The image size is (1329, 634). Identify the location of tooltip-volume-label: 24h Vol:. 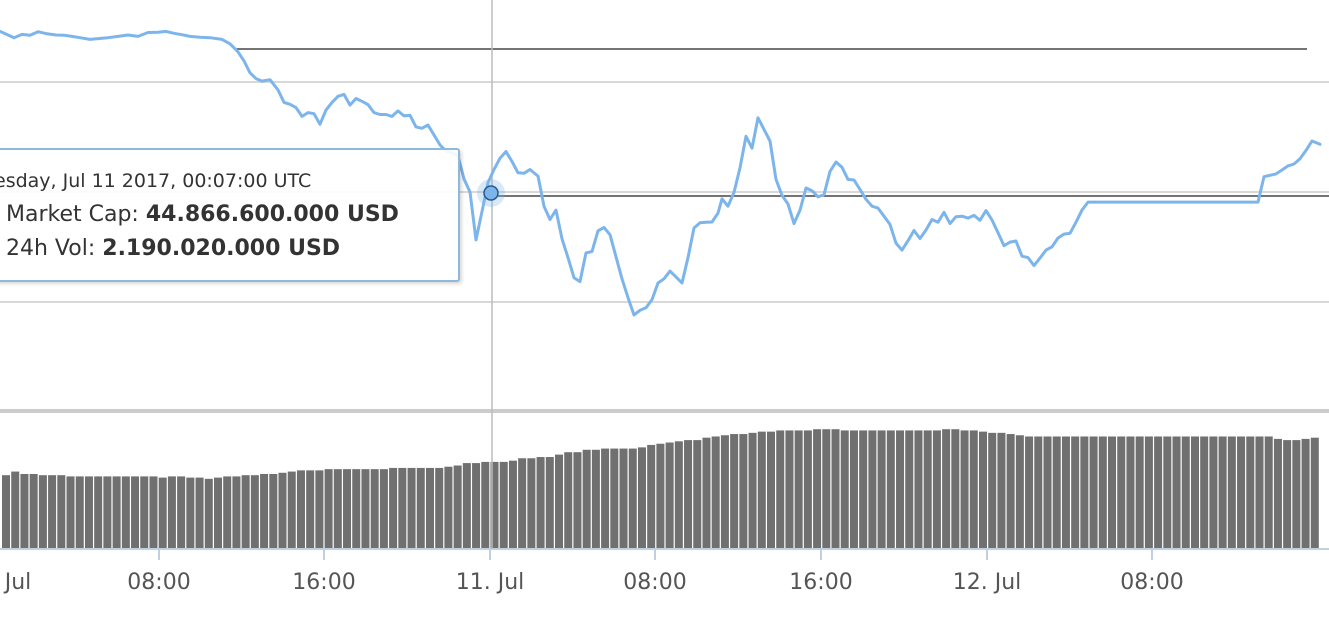
(51, 248).